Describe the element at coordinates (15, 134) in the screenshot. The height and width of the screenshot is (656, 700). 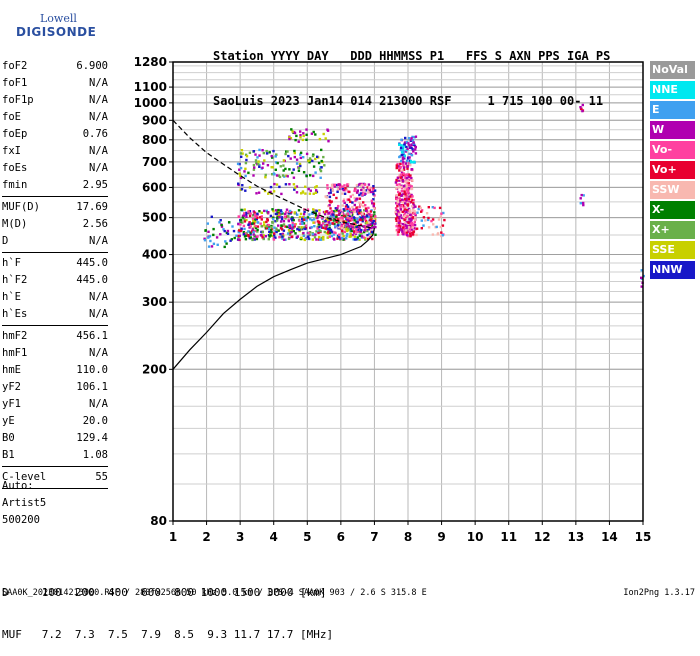
I see `param-label: foEp` at that location.